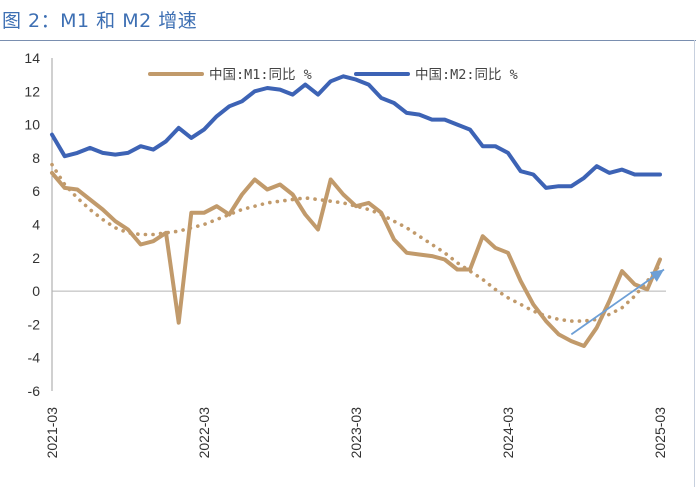 The image size is (696, 487). What do you see at coordinates (617, 302) in the screenshot?
I see `trend-arrow-shaft` at bounding box center [617, 302].